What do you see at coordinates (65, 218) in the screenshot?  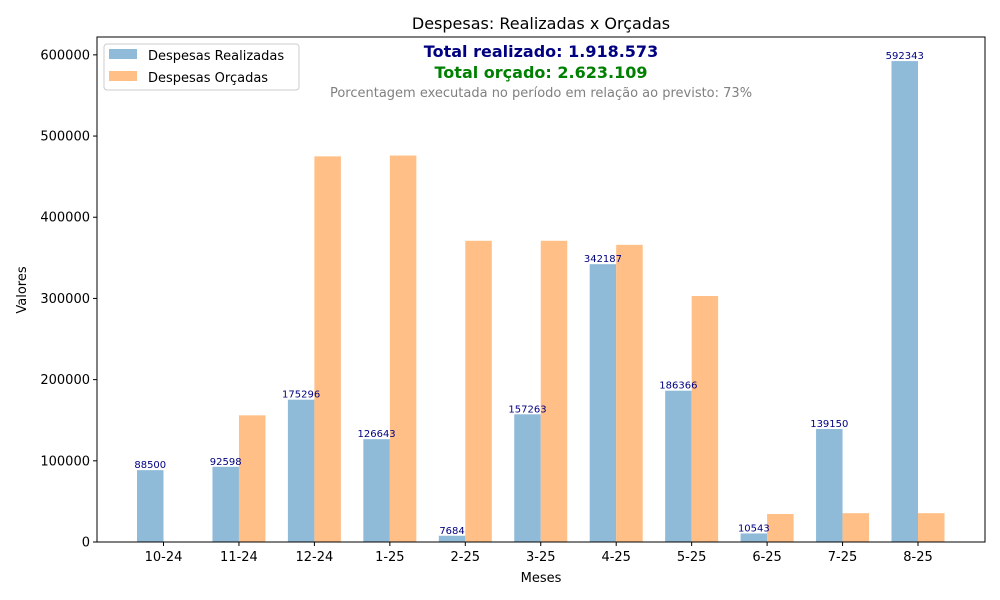 I see `y-tick-label-400000: 400000` at bounding box center [65, 218].